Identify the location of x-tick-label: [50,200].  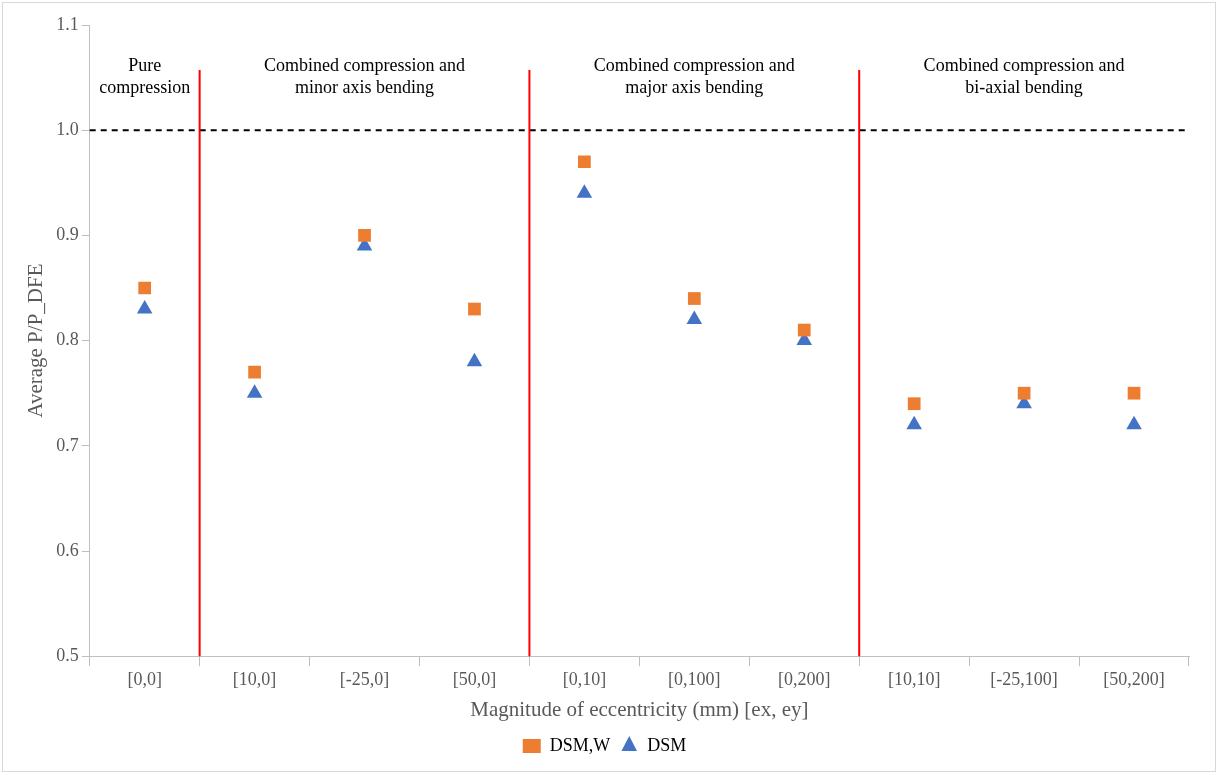
(1134, 678).